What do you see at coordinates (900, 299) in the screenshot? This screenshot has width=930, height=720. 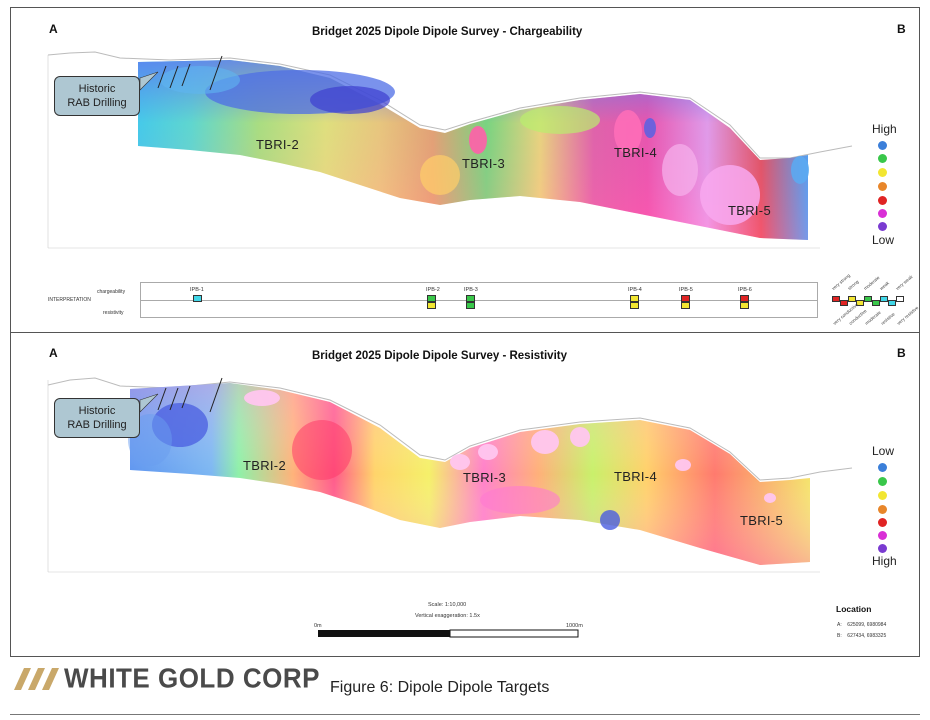 I see `key-res-very-resistive` at bounding box center [900, 299].